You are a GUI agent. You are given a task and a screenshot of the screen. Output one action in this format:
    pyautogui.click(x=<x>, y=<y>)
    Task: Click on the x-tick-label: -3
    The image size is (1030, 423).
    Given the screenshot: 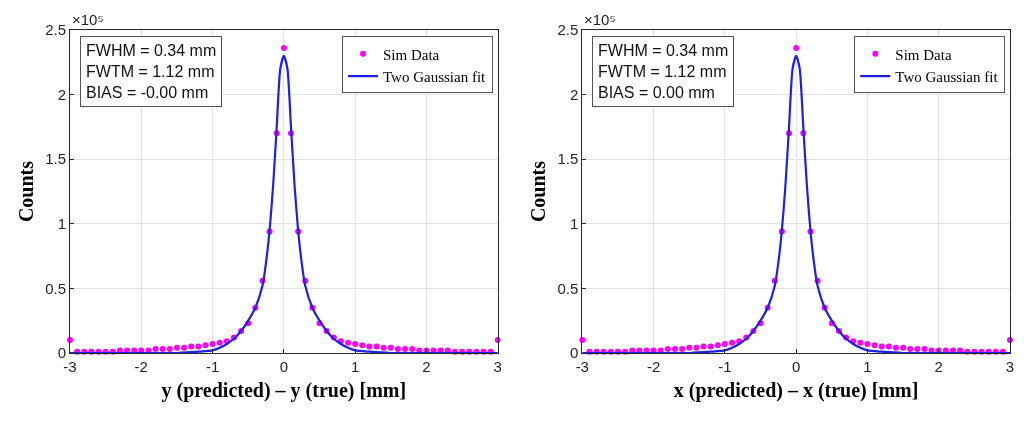 What is the action you would take?
    pyautogui.click(x=70, y=366)
    